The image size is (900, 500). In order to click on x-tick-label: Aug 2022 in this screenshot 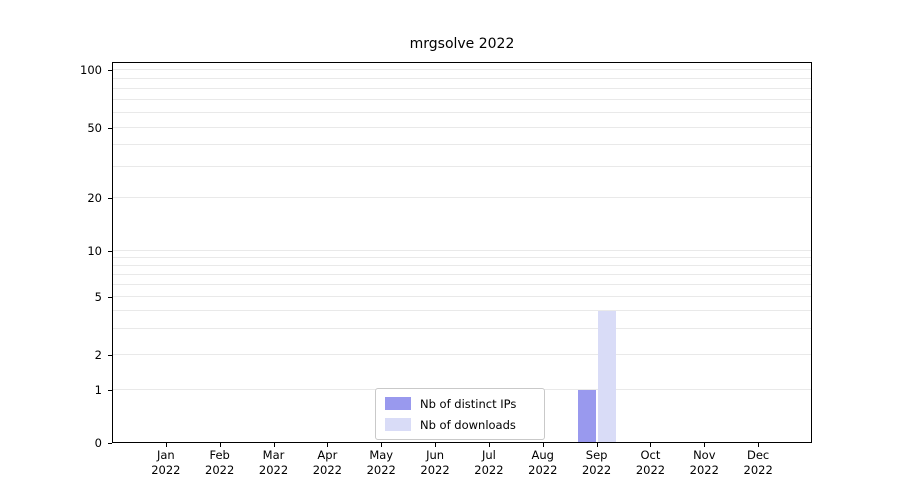, I will do `click(543, 463)`.